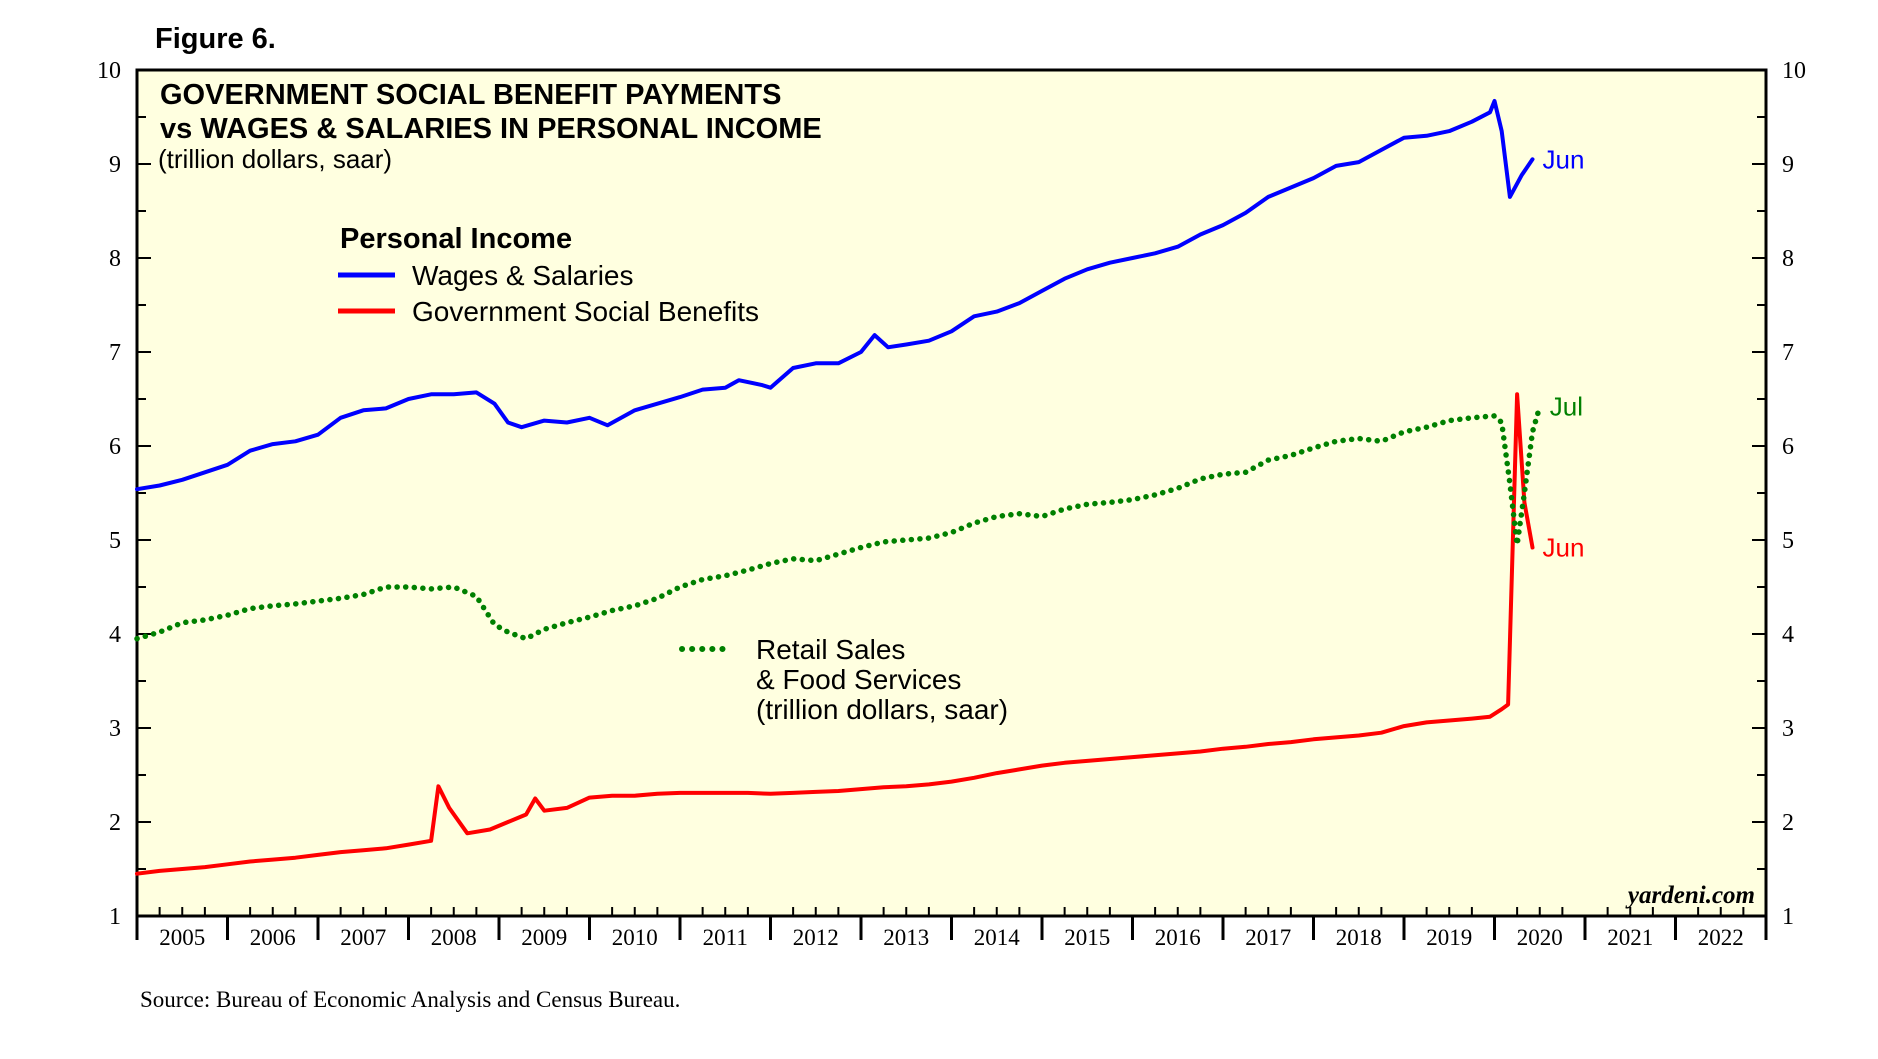 This screenshot has width=1878, height=1059. I want to click on y-tick-label-left: 10, so click(109, 71).